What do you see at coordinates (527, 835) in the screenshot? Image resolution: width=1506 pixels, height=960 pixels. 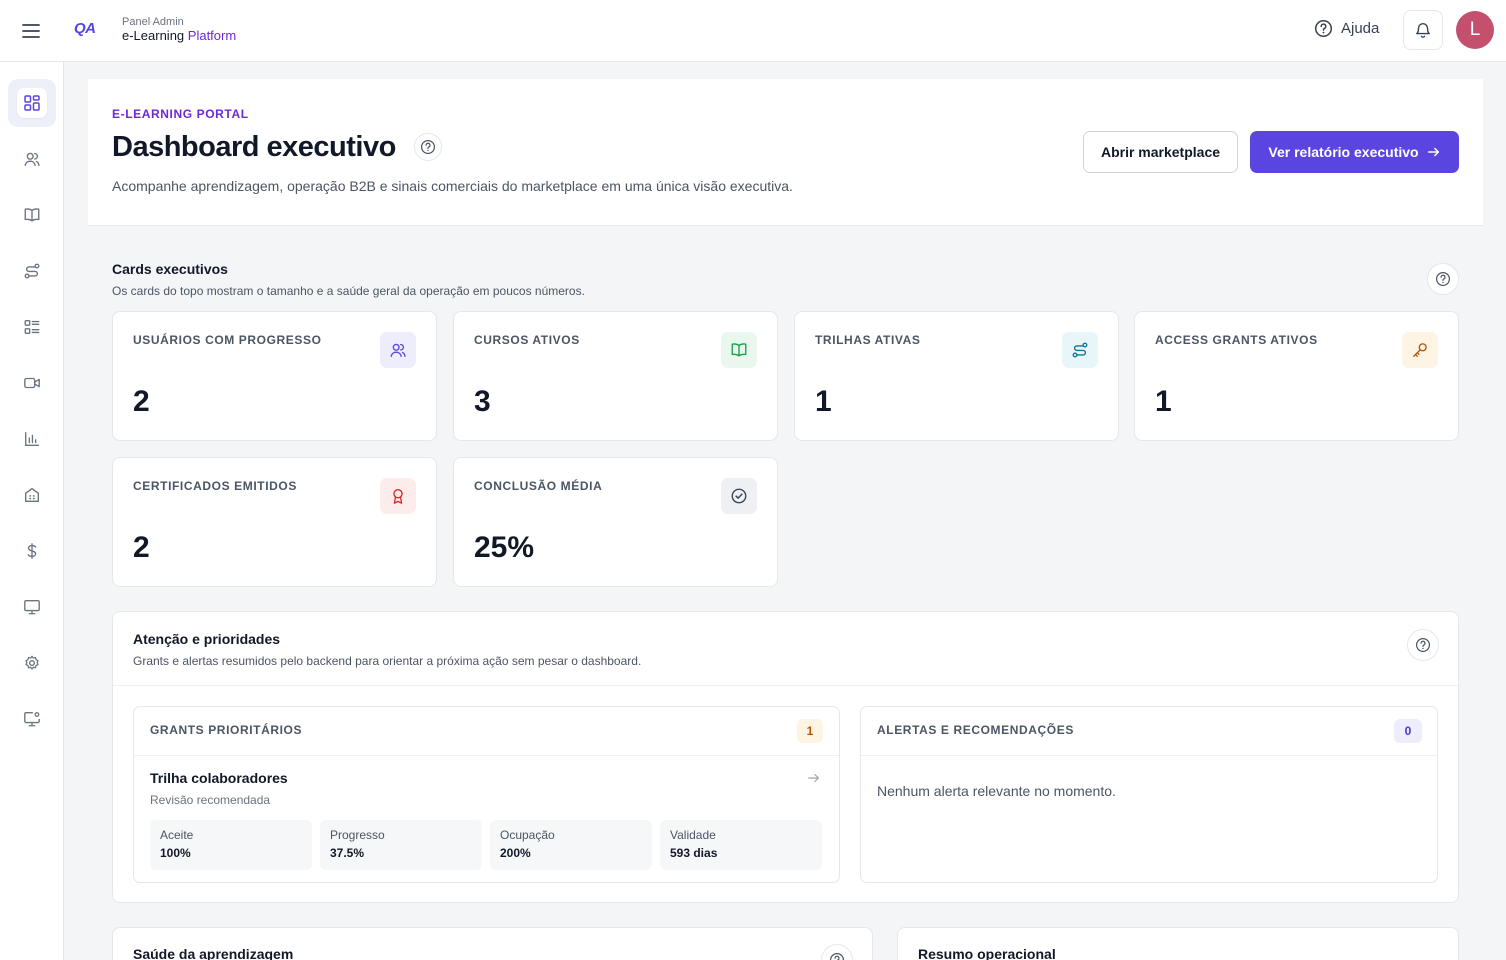 I see `metric-label: Ocupação` at bounding box center [527, 835].